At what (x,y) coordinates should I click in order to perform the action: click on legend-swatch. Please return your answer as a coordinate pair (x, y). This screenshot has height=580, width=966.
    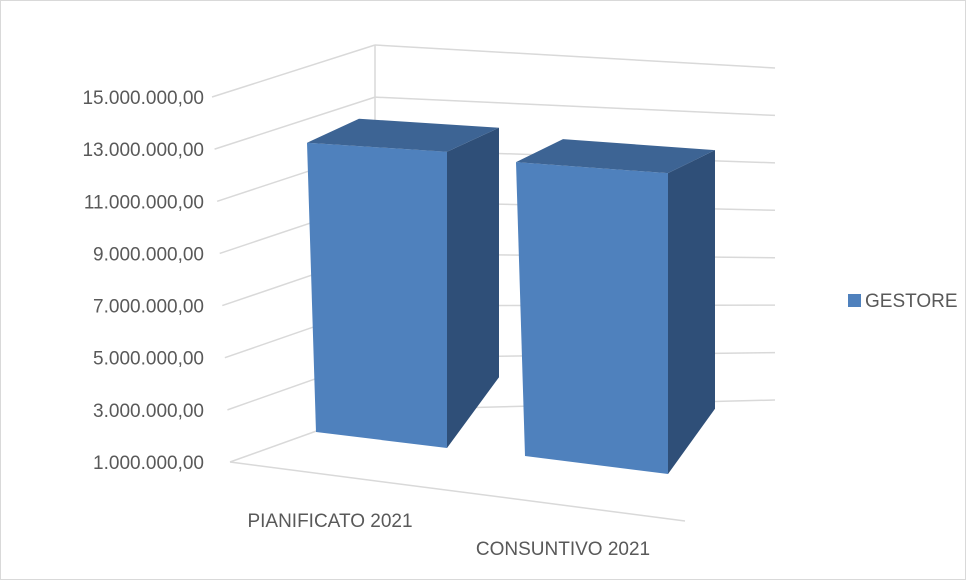
    Looking at the image, I should click on (854, 300).